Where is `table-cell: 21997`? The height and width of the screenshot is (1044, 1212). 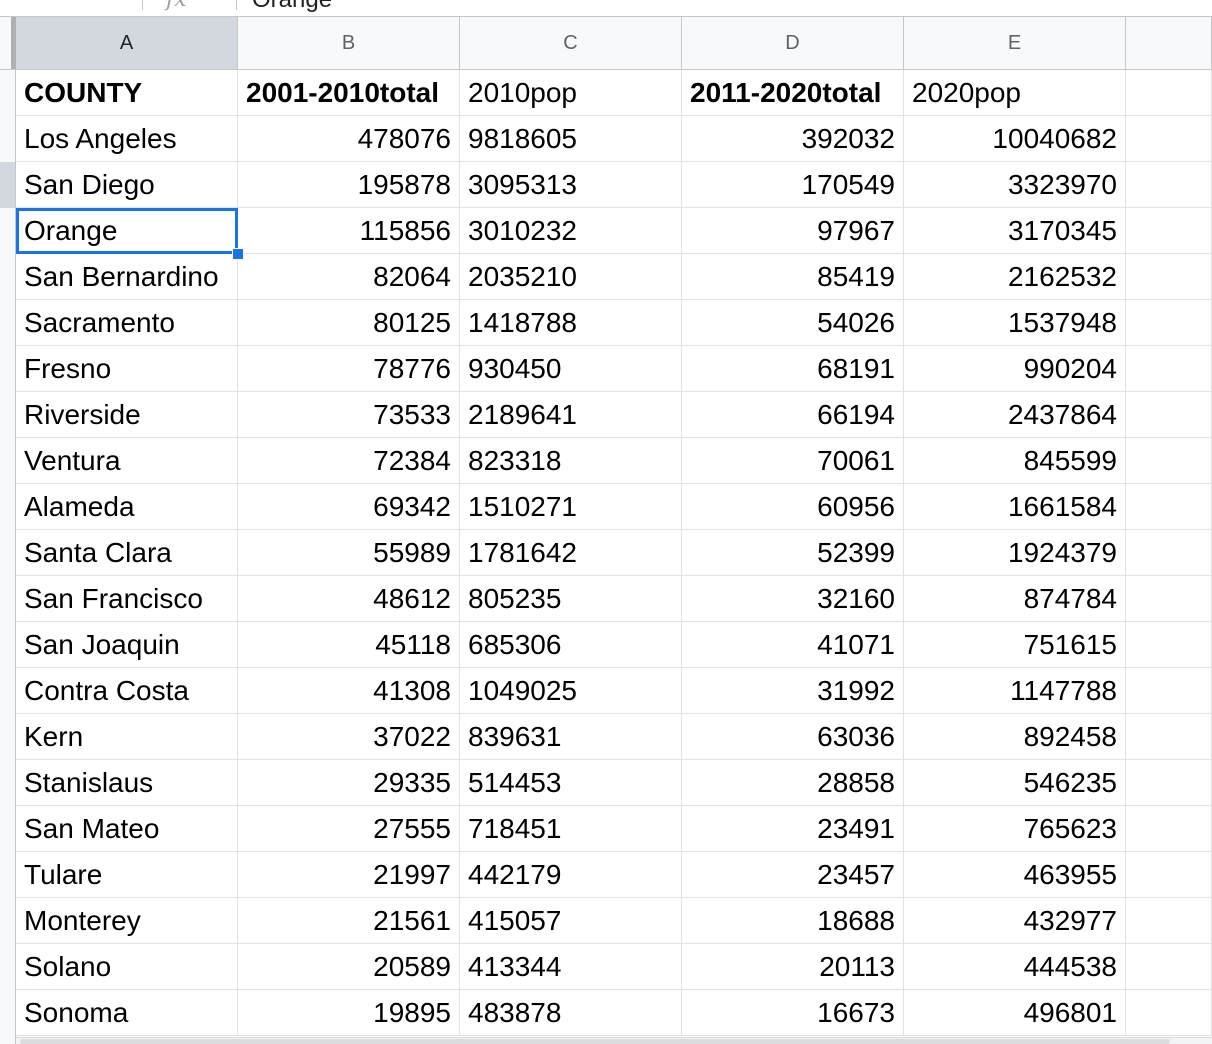 table-cell: 21997 is located at coordinates (349, 875).